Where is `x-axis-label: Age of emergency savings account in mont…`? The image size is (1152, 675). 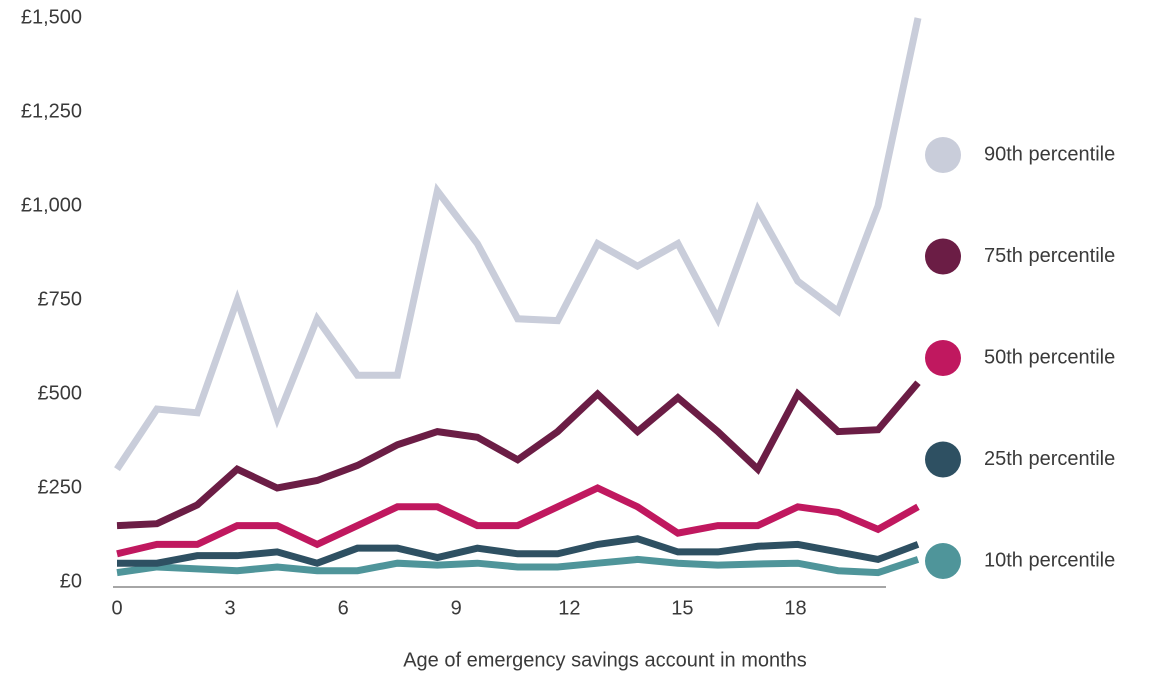
x-axis-label: Age of emergency savings account in mont… is located at coordinates (605, 660).